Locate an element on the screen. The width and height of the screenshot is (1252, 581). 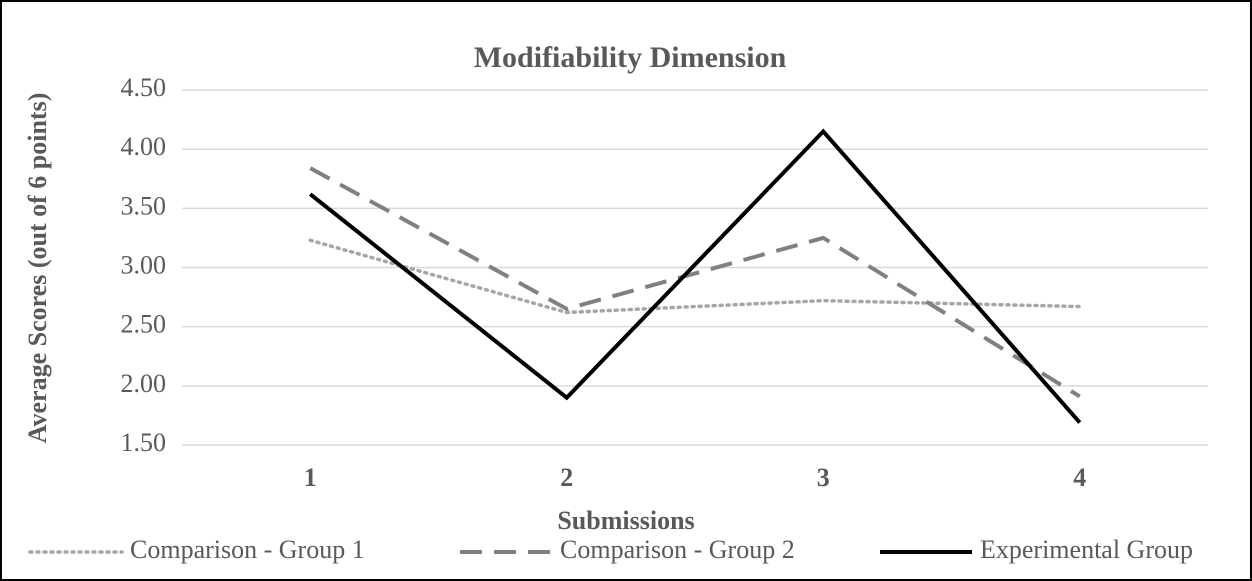
y-tick-label: 4.00 is located at coordinates (144, 146).